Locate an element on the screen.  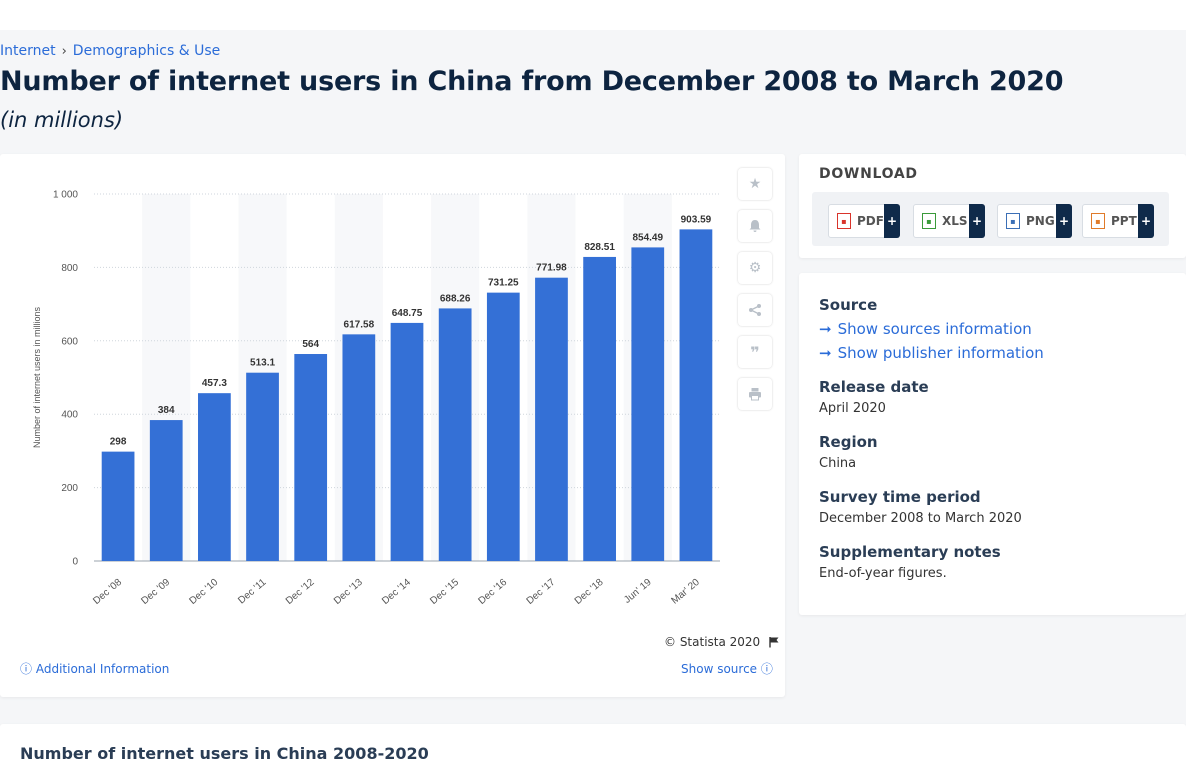
breadcrumb-demographics: Demographics & Use is located at coordinates (146, 51).